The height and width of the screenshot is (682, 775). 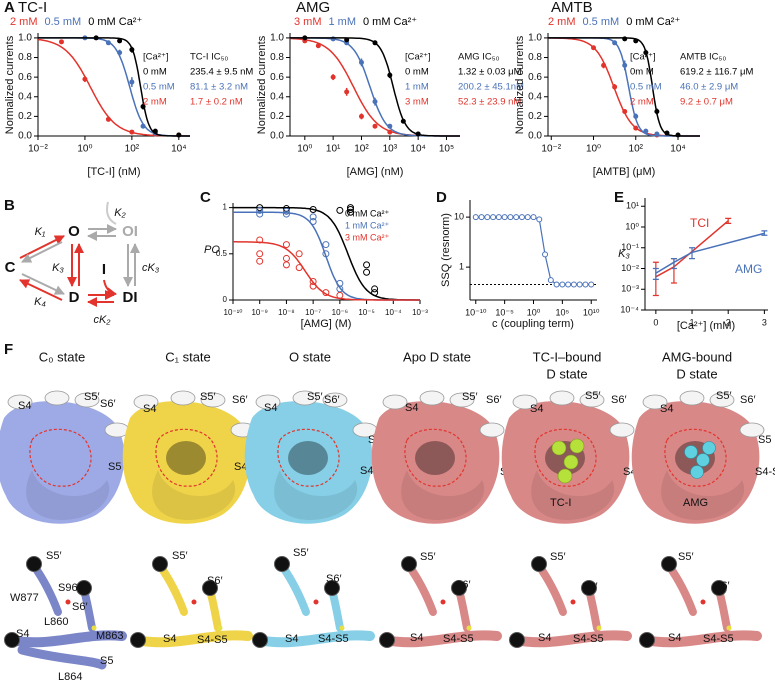 What do you see at coordinates (56, 622) in the screenshot?
I see `structure-label: L860` at bounding box center [56, 622].